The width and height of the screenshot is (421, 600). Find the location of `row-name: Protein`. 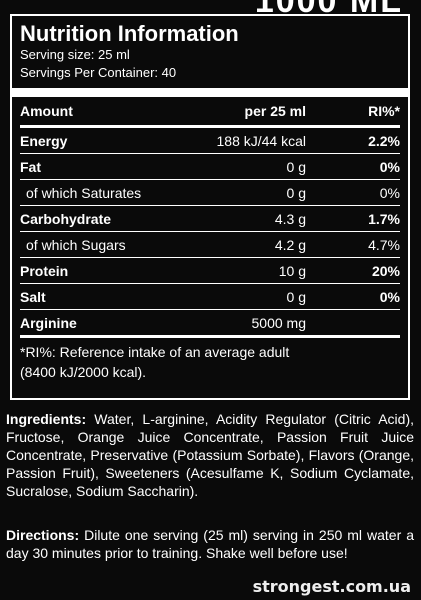

row-name: Protein is located at coordinates (98, 270).